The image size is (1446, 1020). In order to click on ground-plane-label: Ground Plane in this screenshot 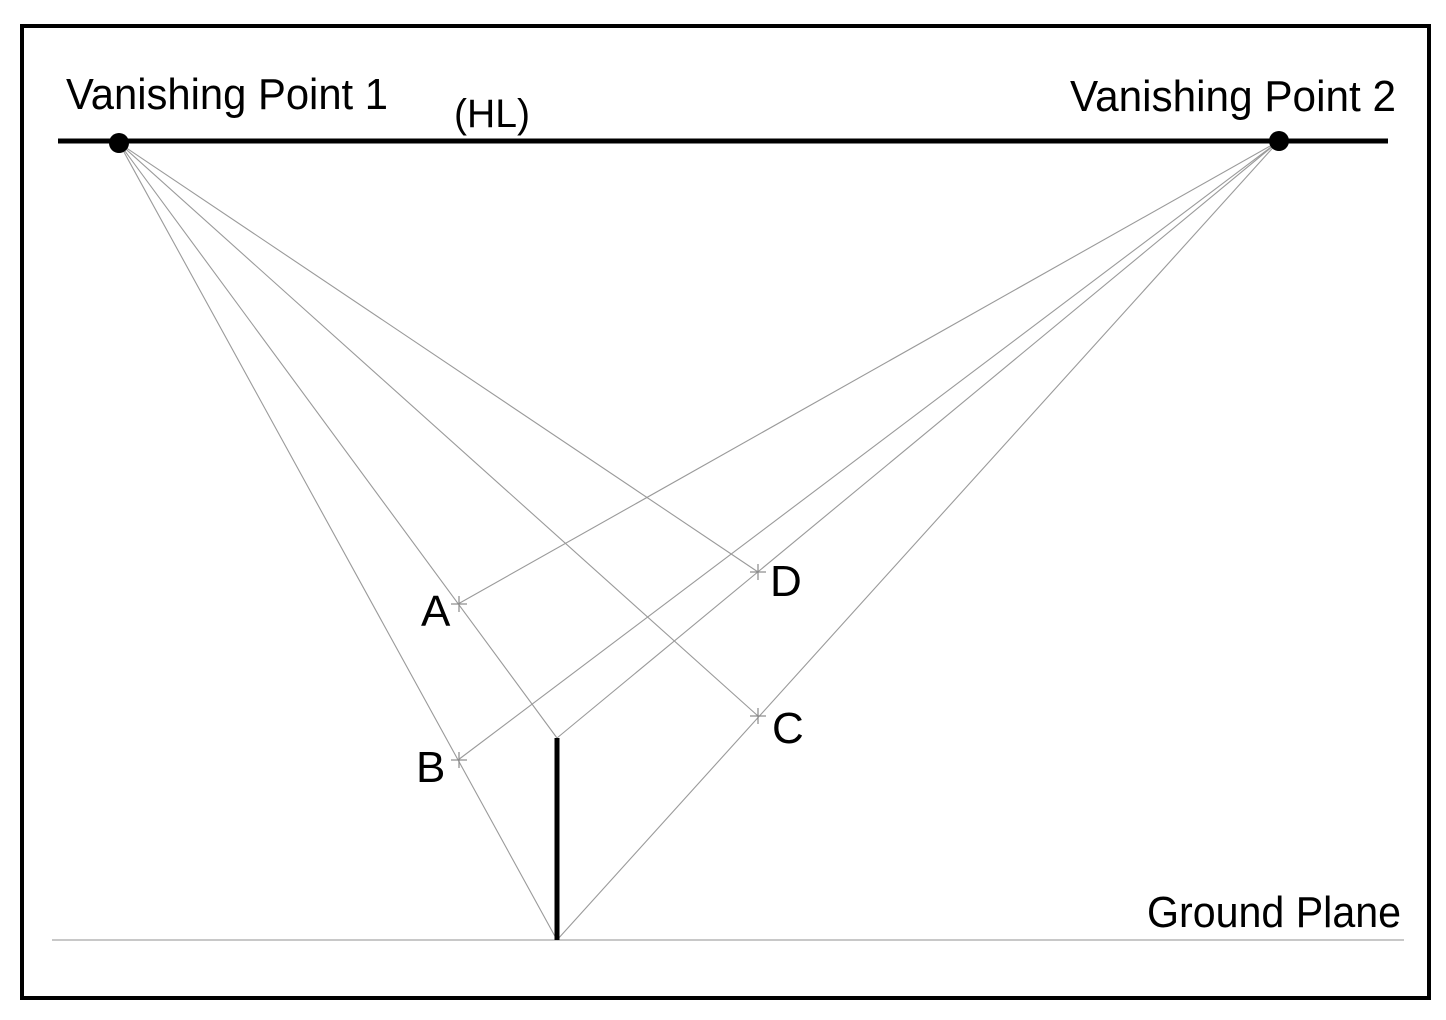, I will do `click(1274, 912)`.